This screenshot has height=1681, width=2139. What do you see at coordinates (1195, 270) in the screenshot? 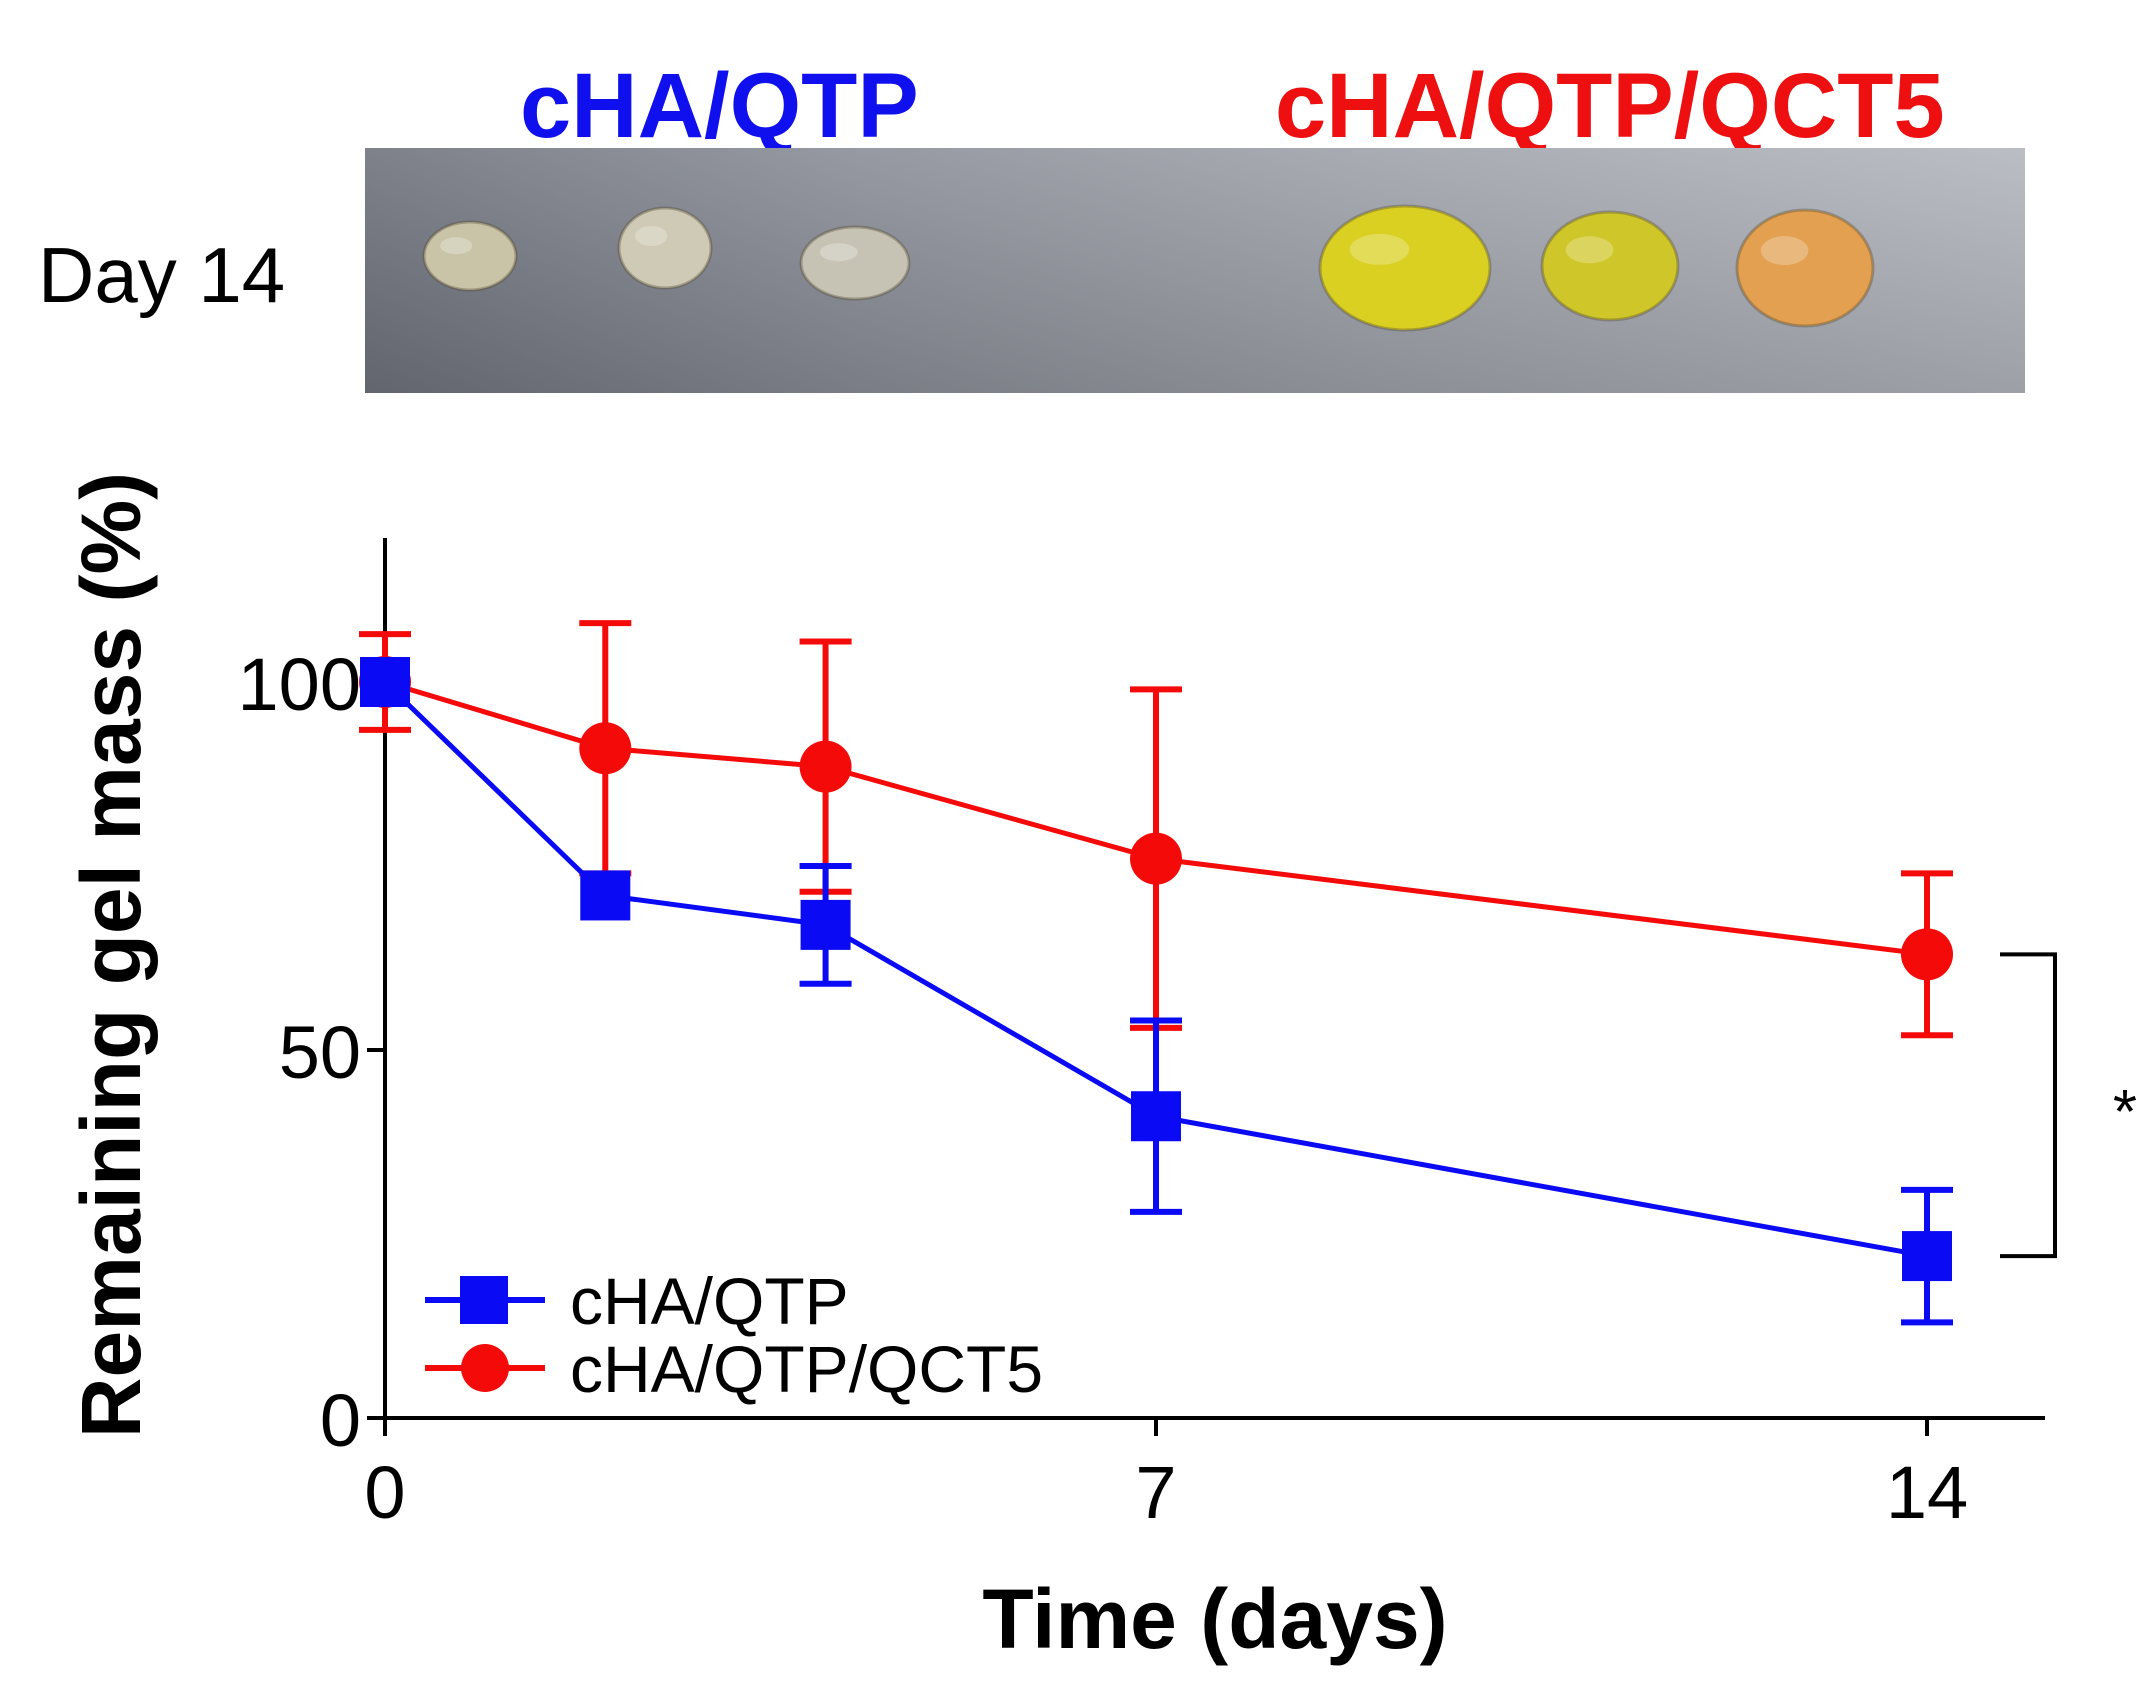
I see `gel-photo` at bounding box center [1195, 270].